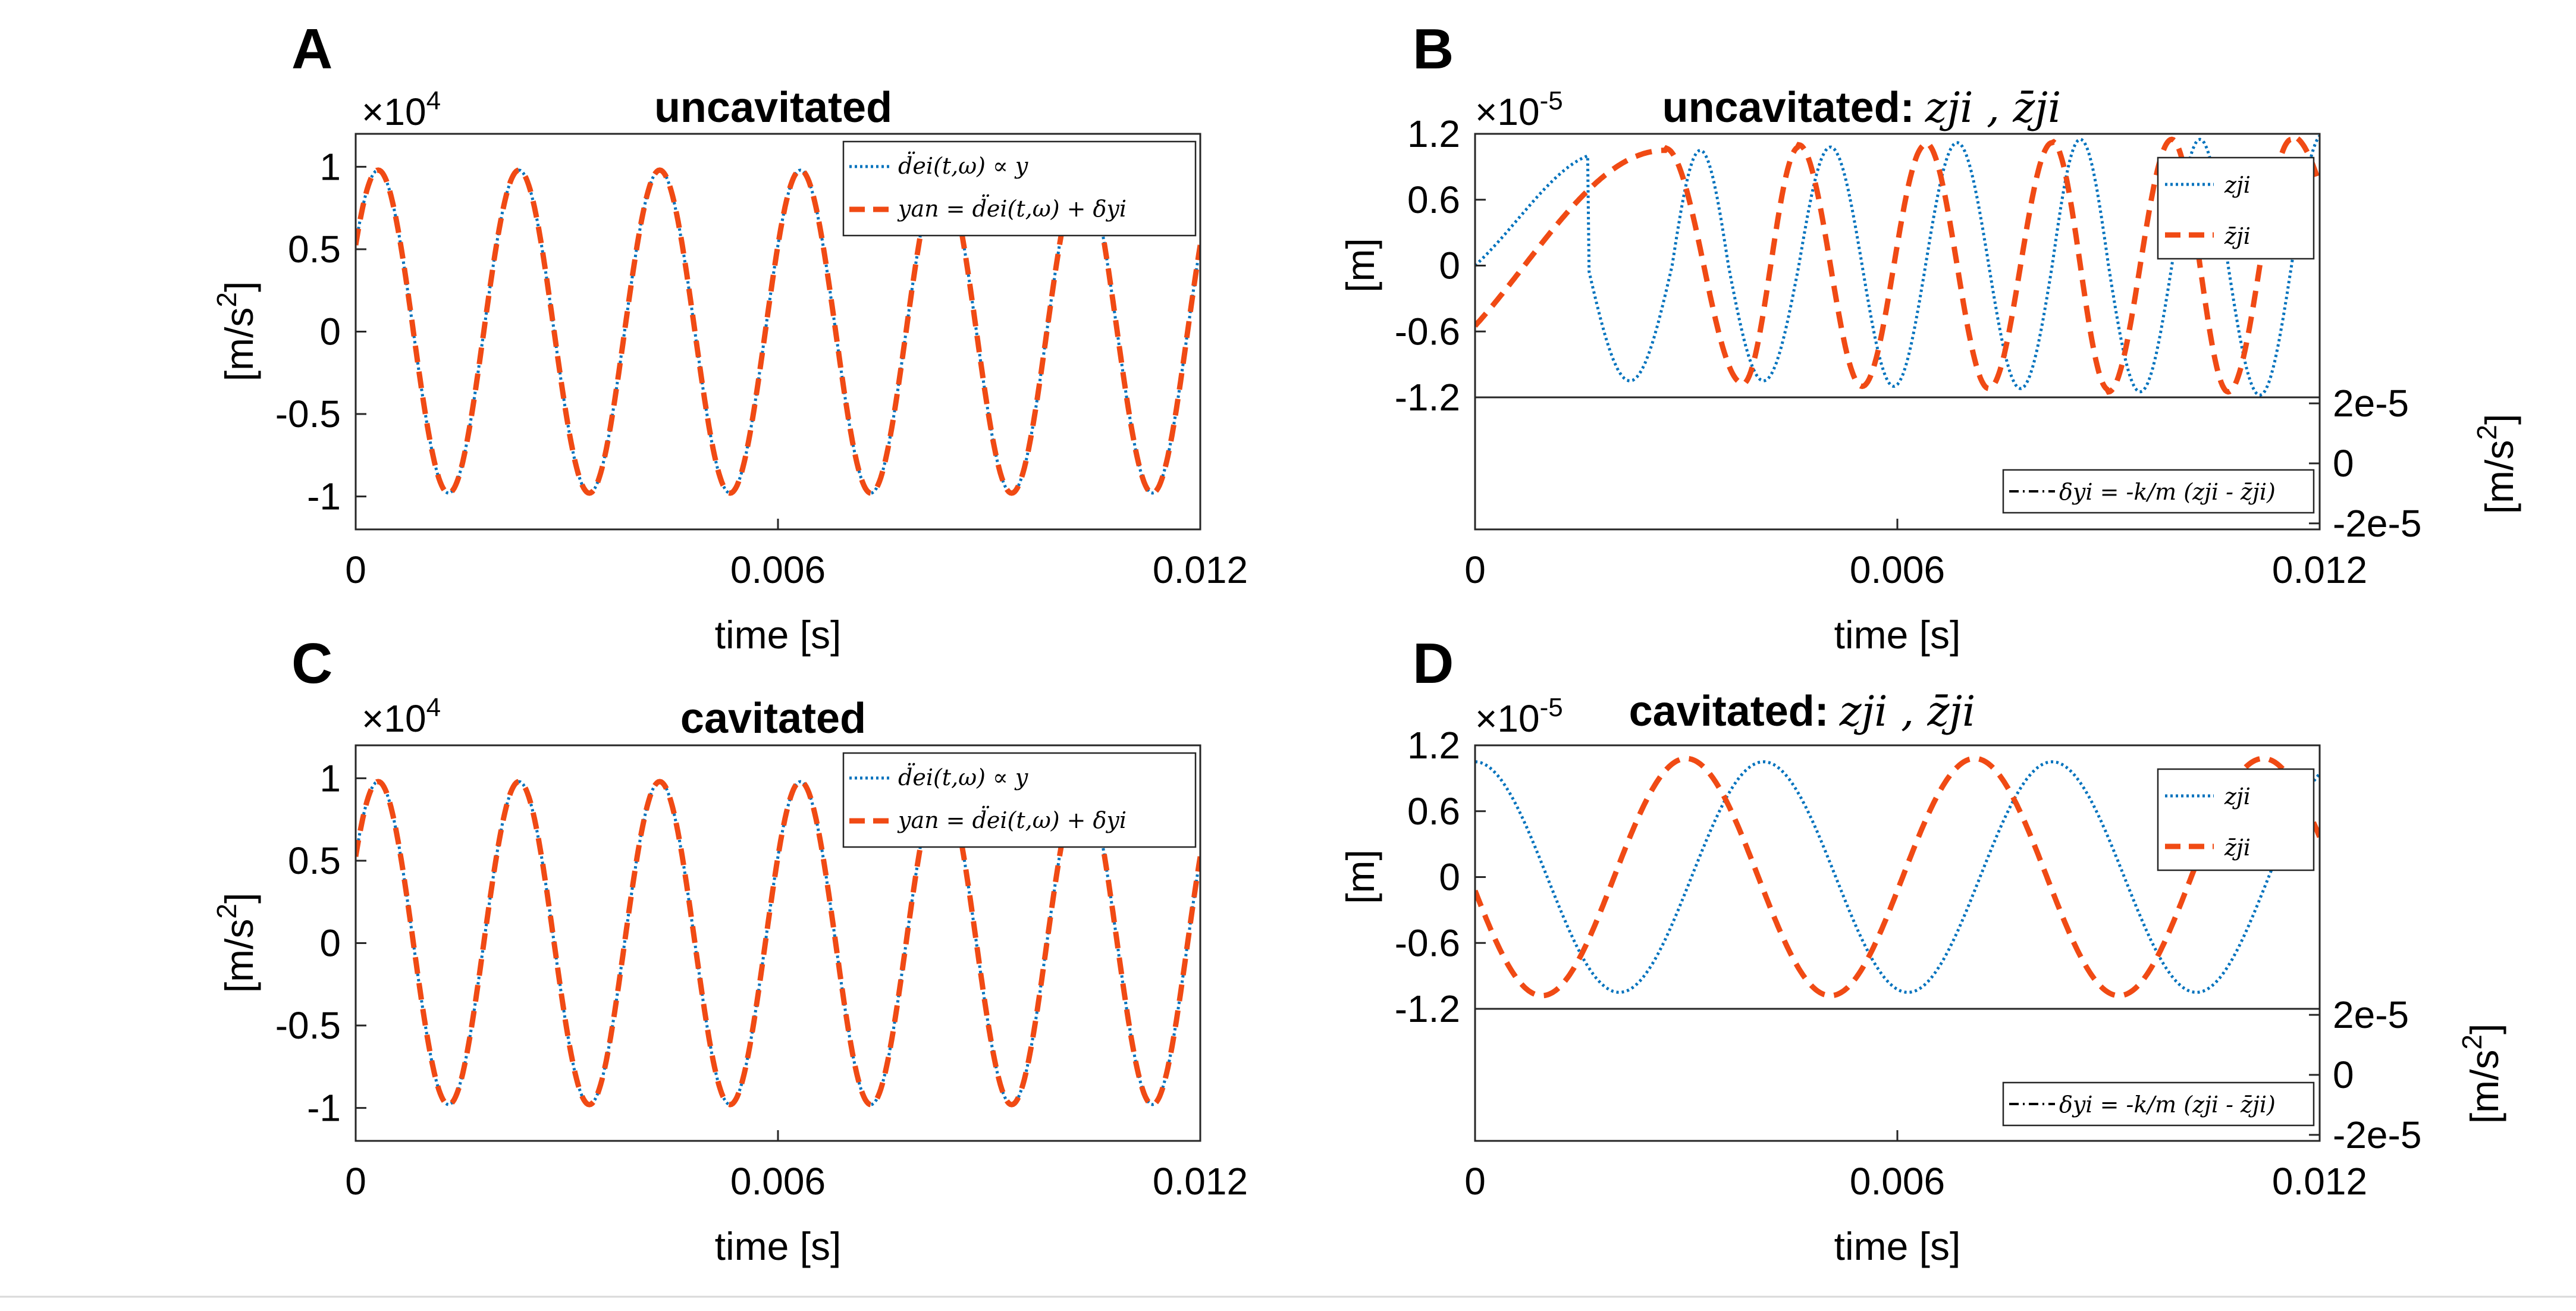 The width and height of the screenshot is (2576, 1311). What do you see at coordinates (1360, 265) in the screenshot?
I see `y-axis-label: [m]` at bounding box center [1360, 265].